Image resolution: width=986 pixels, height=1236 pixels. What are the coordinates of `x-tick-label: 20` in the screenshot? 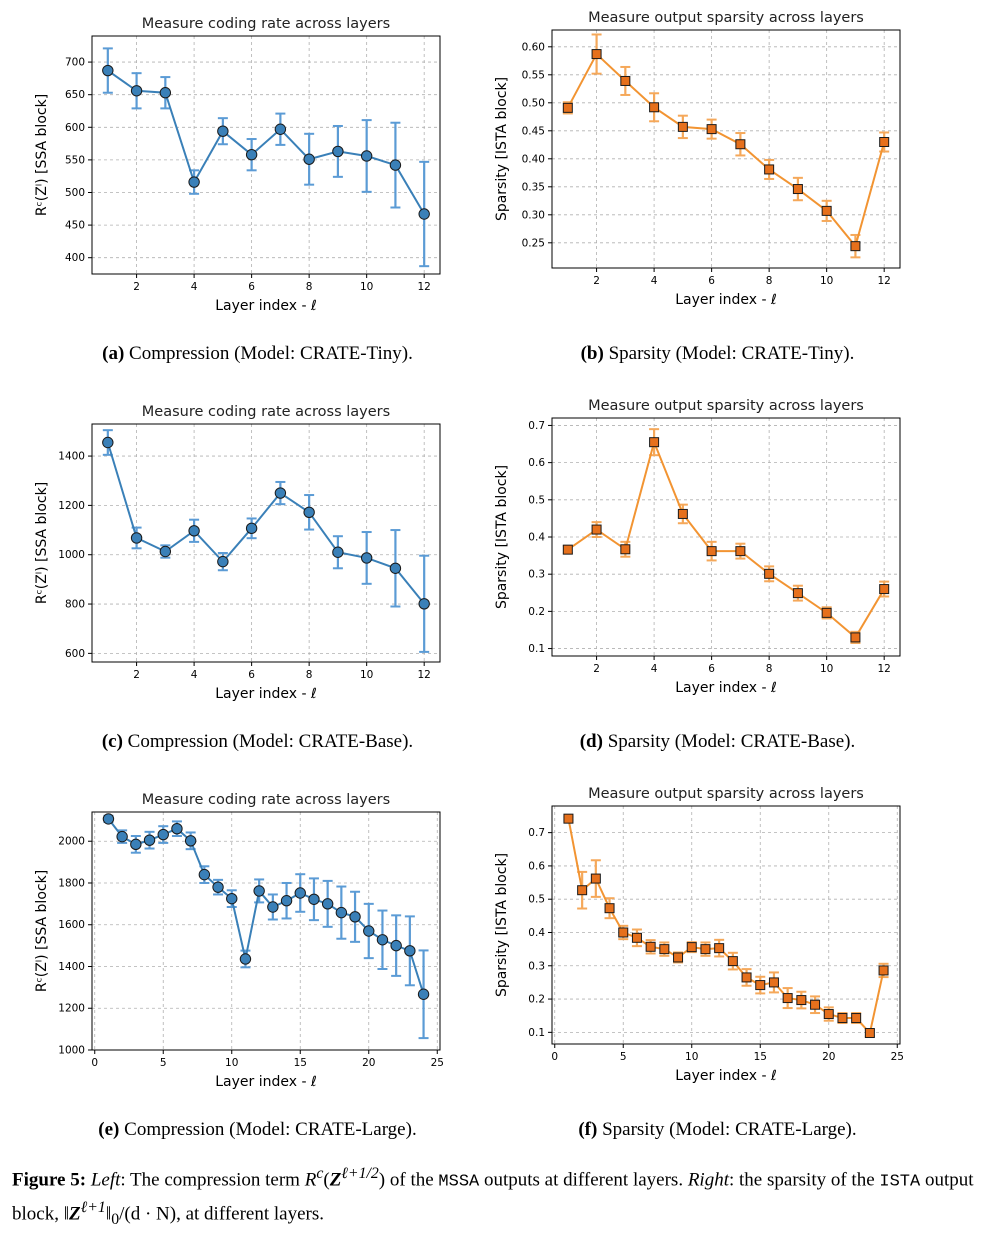 It's located at (368, 1063).